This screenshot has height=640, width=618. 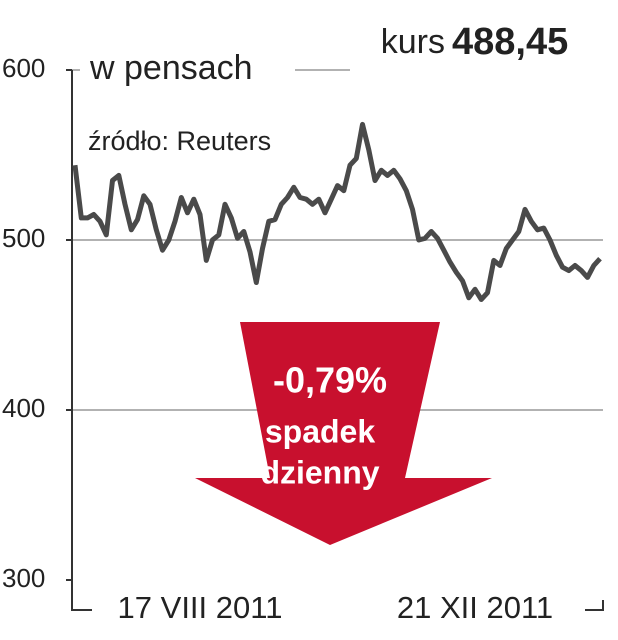 What do you see at coordinates (23, 408) in the screenshot?
I see `y-tick-label: 400` at bounding box center [23, 408].